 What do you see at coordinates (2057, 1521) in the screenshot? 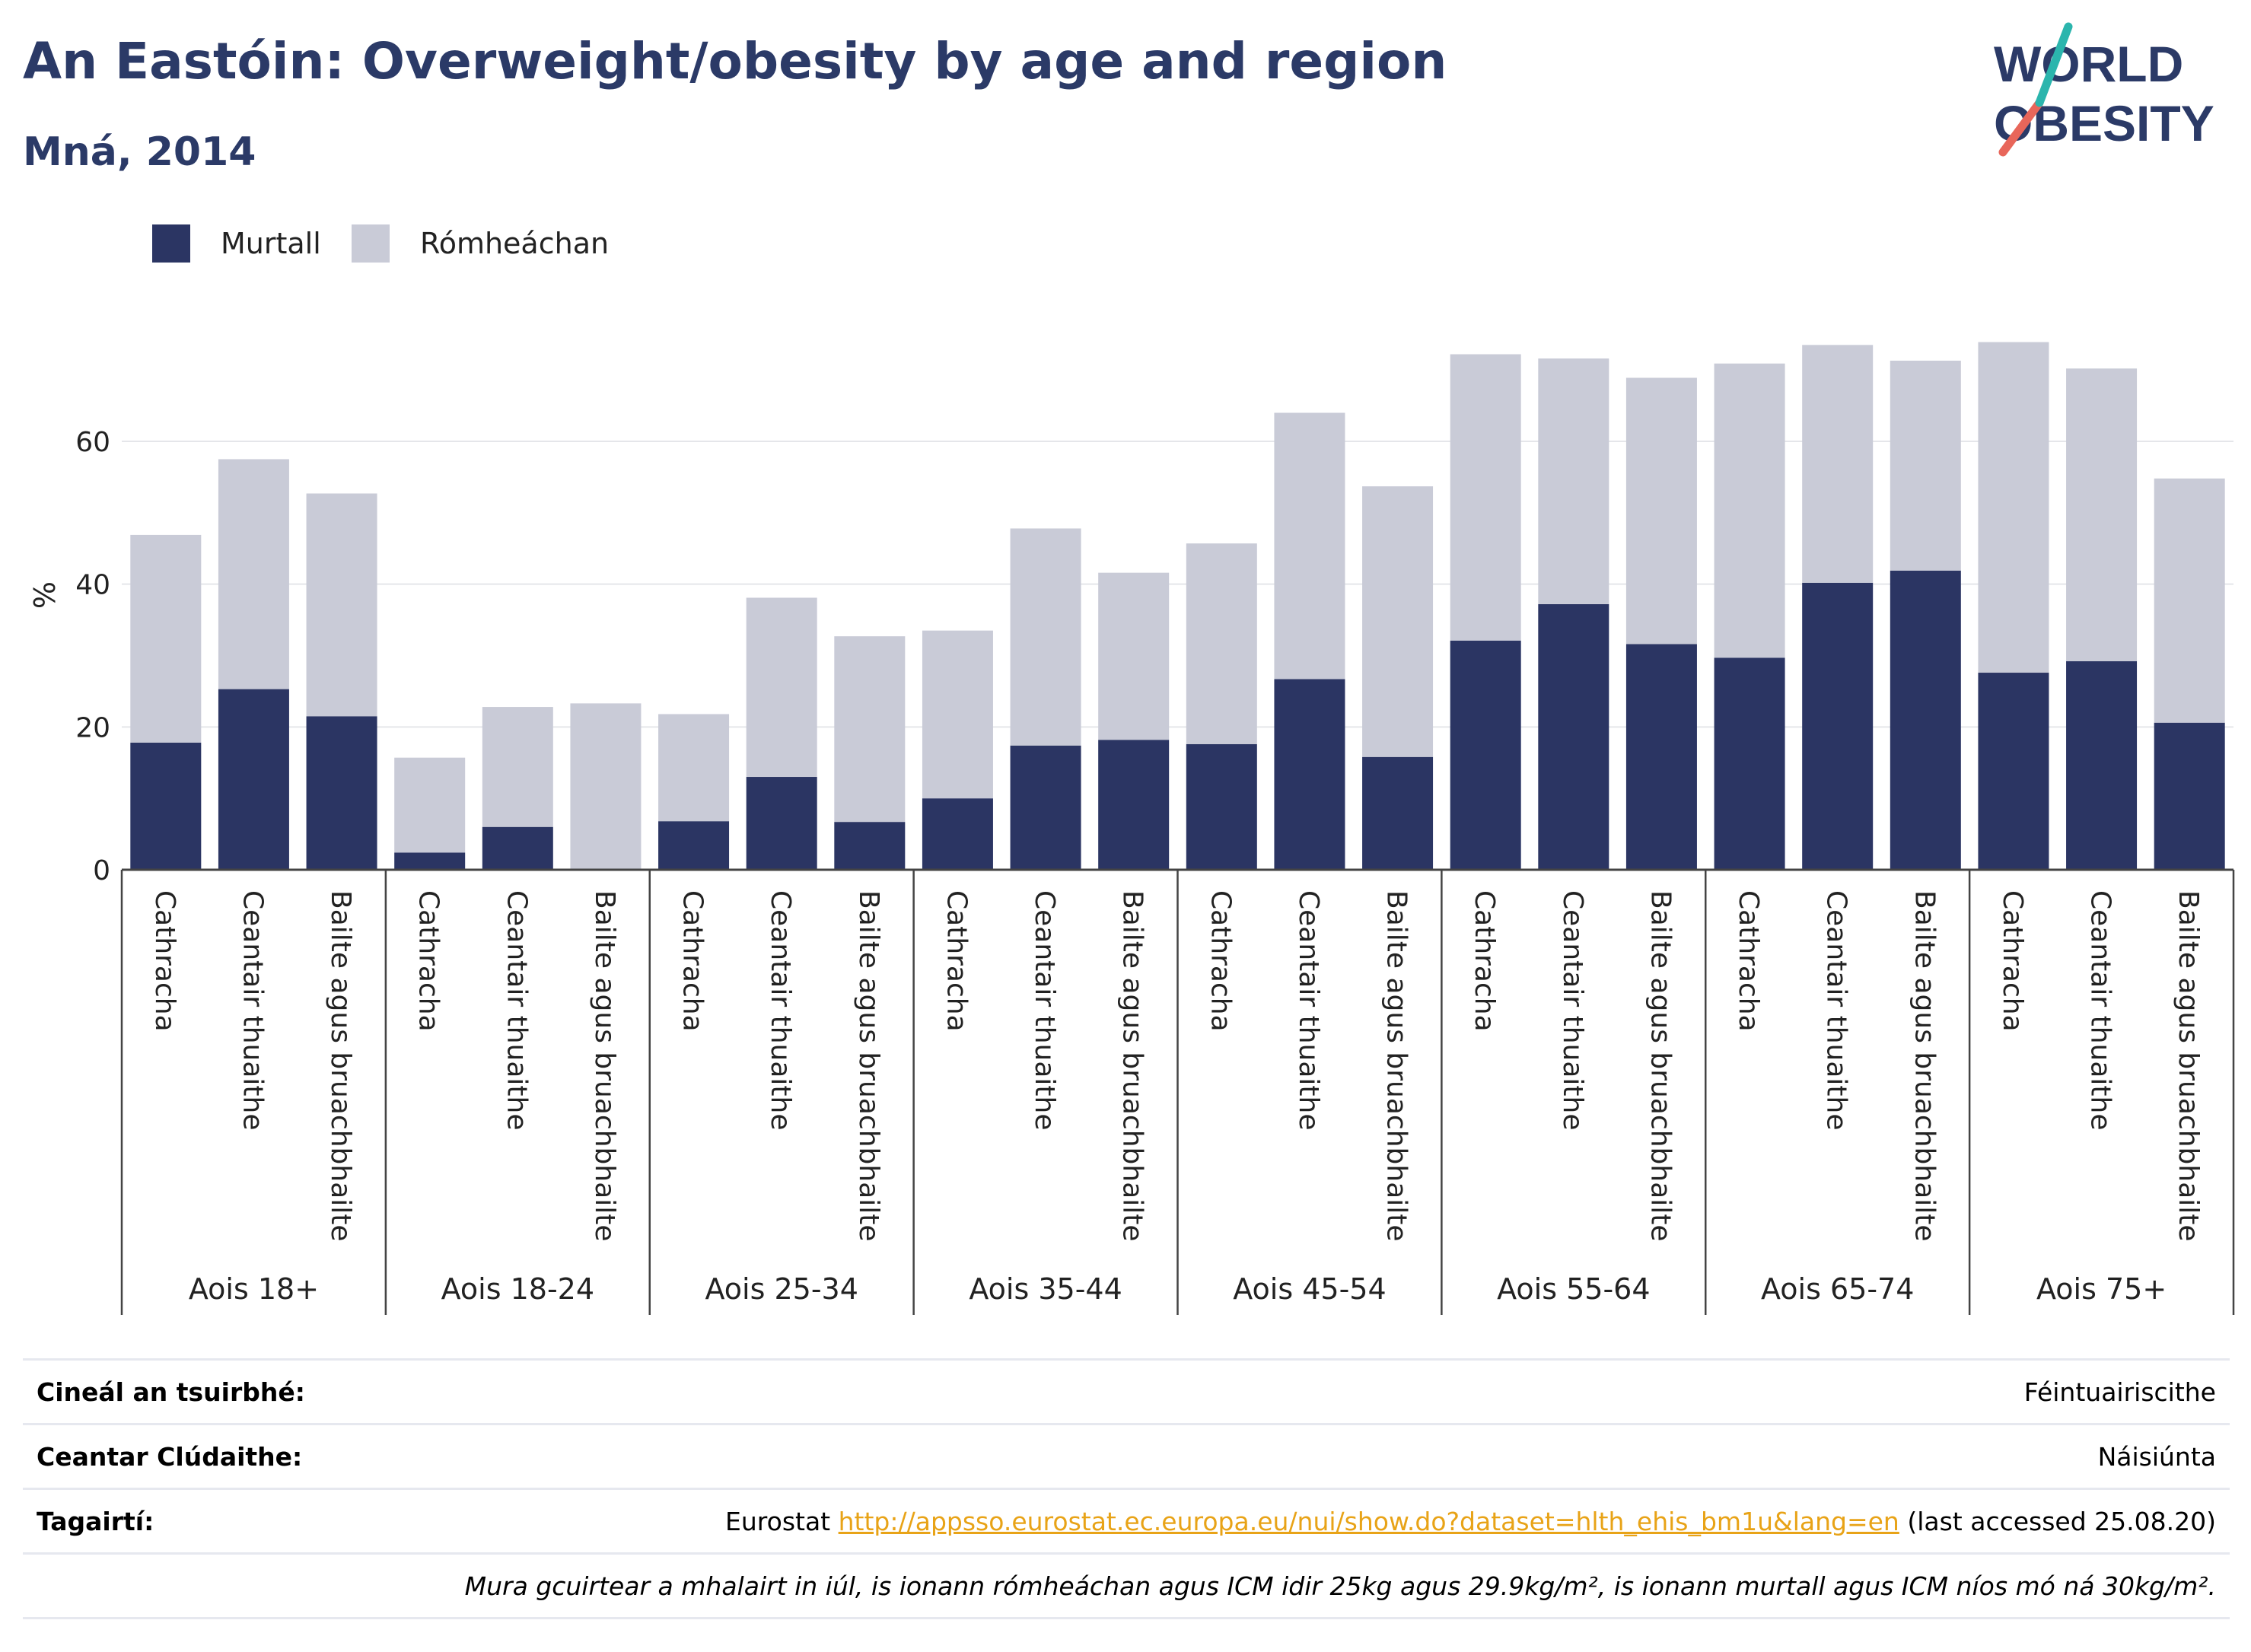
I see `references-accessed: (last accessed 25.08.20)` at bounding box center [2057, 1521].